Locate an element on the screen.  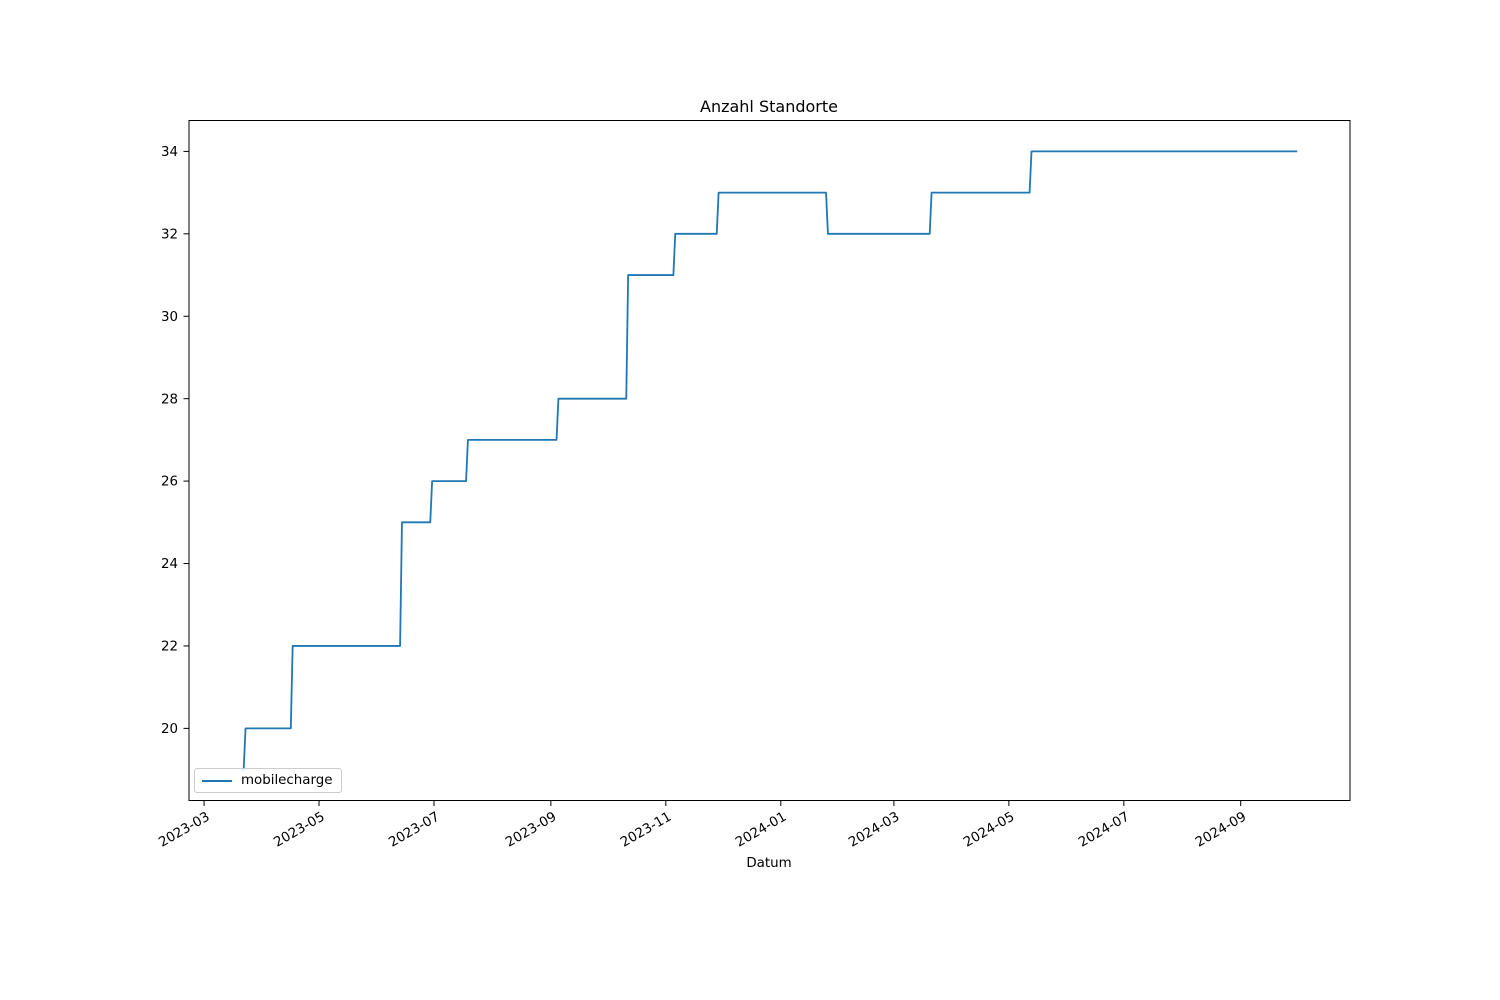
y-tick-label: 26 is located at coordinates (169, 482).